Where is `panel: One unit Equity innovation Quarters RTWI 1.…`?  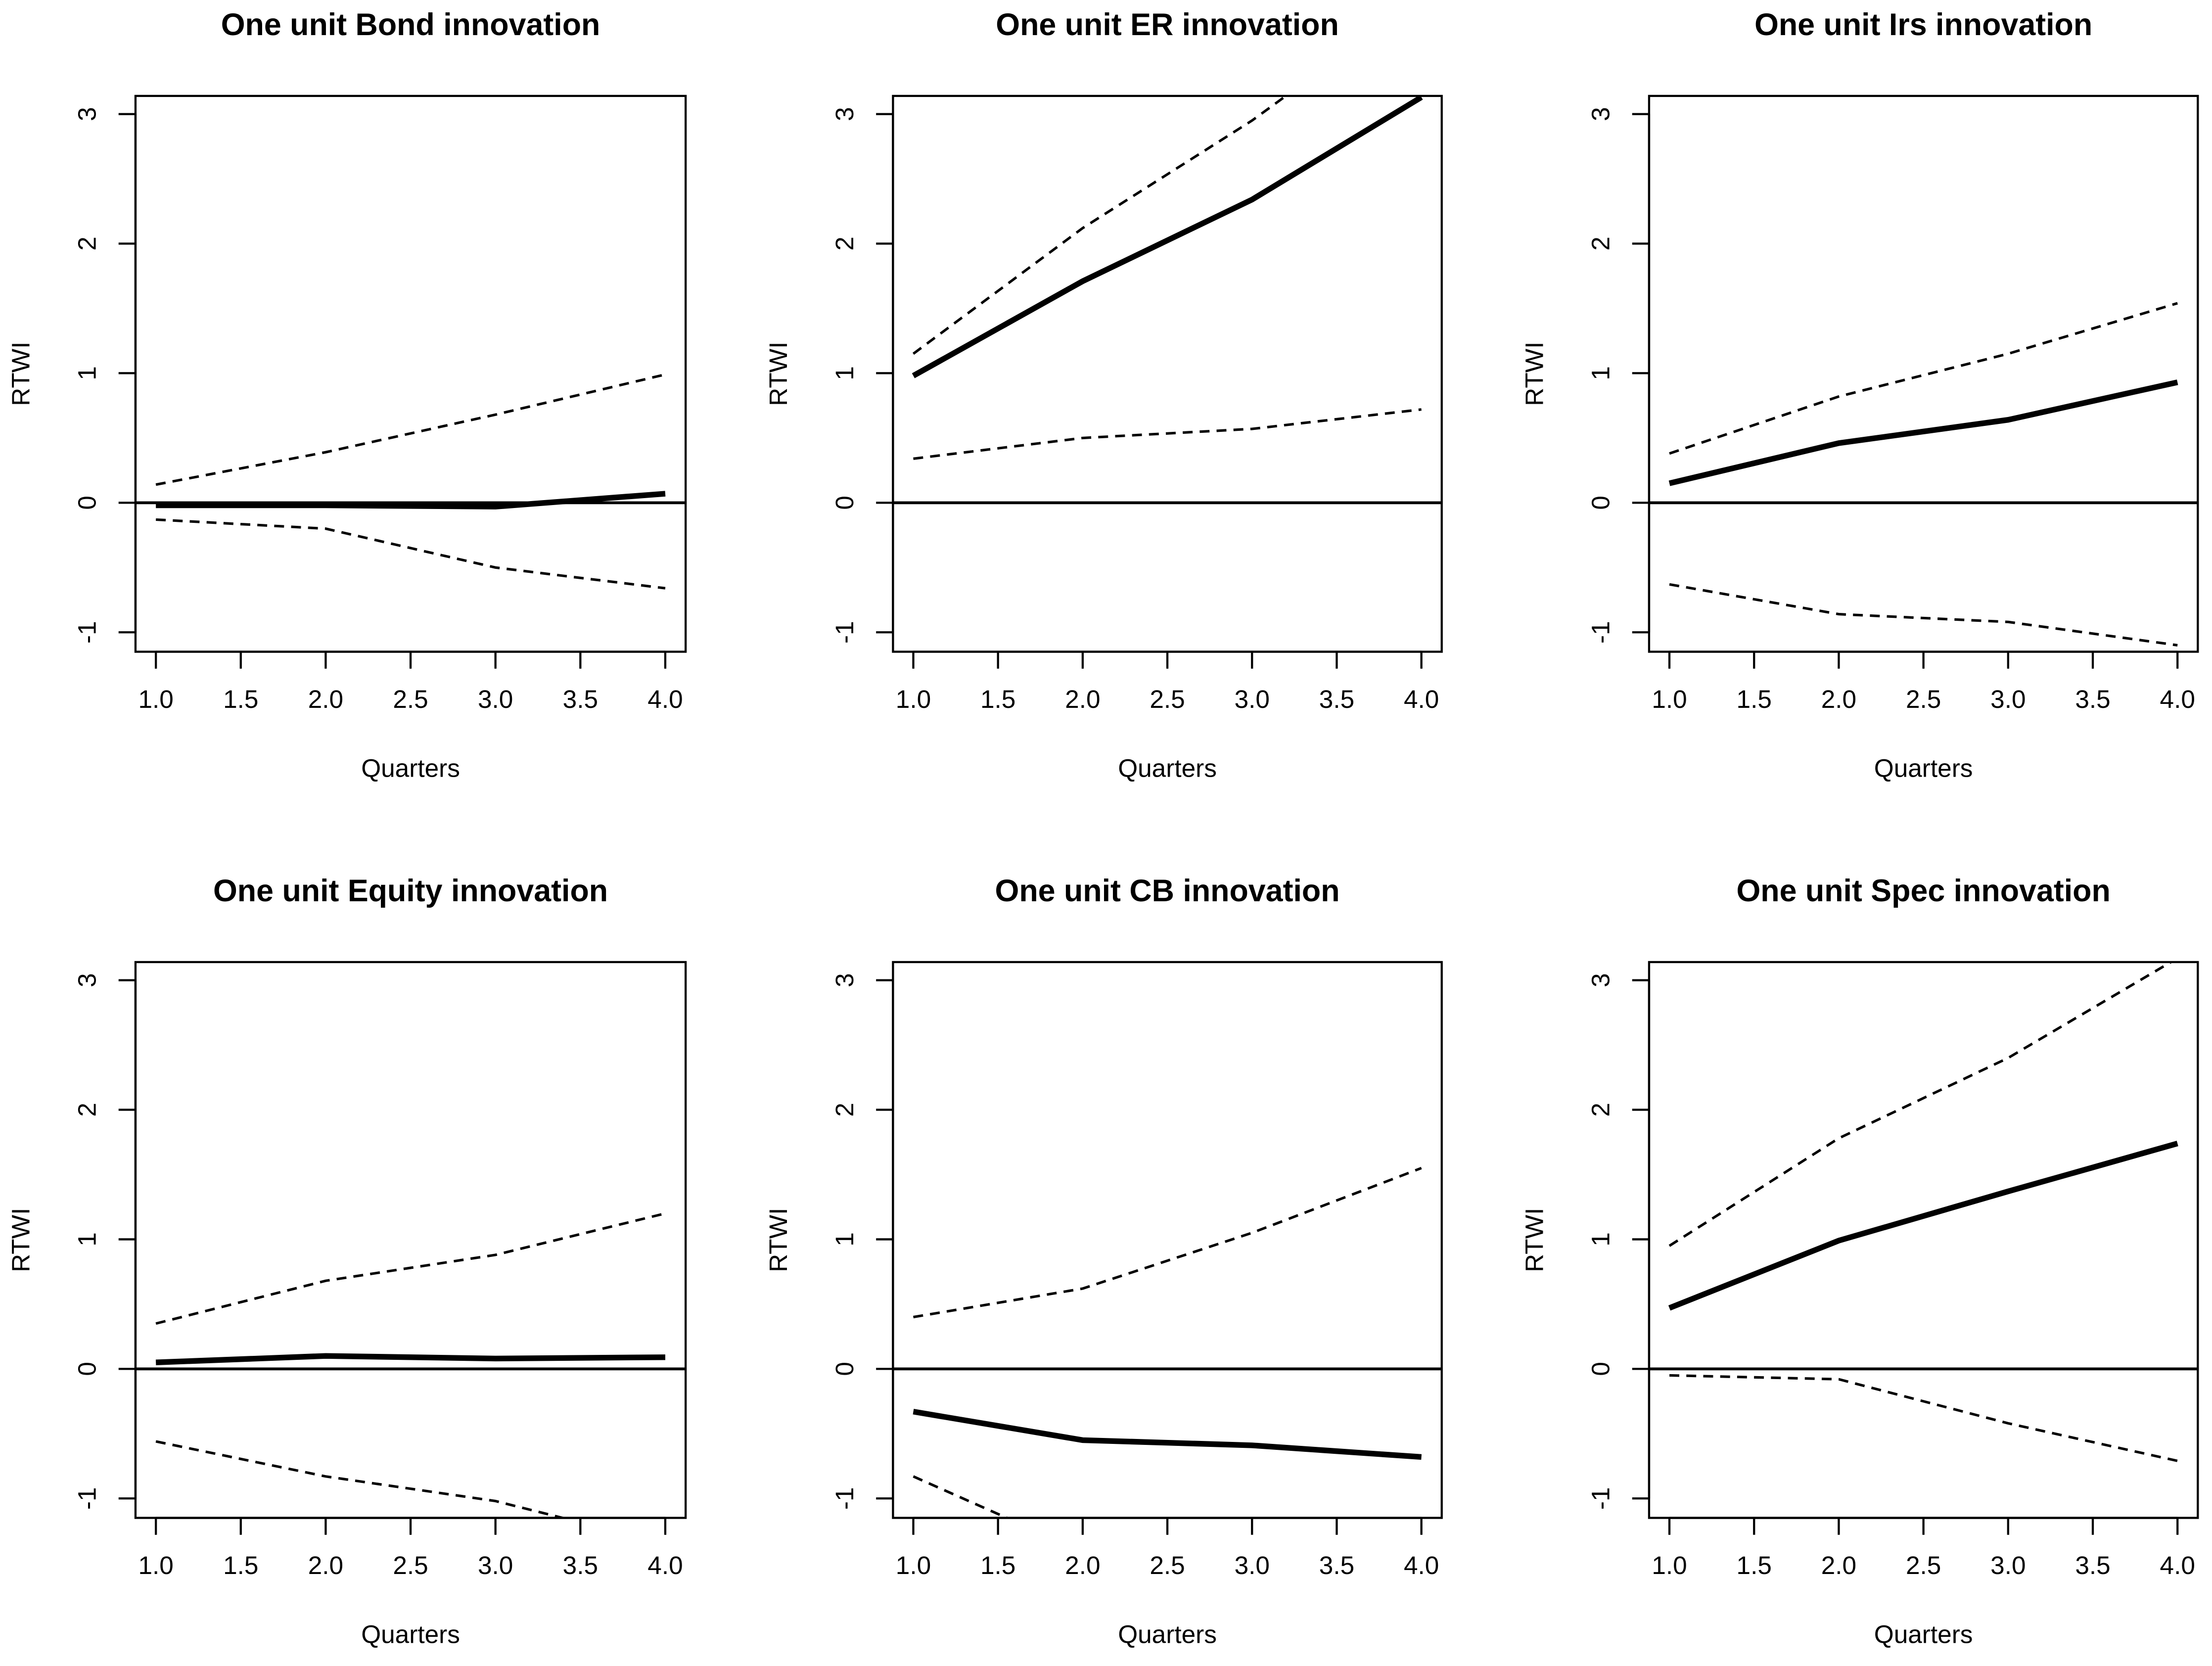
panel: One unit Equity innovation Quarters RTWI 1.… is located at coordinates (346, 1261).